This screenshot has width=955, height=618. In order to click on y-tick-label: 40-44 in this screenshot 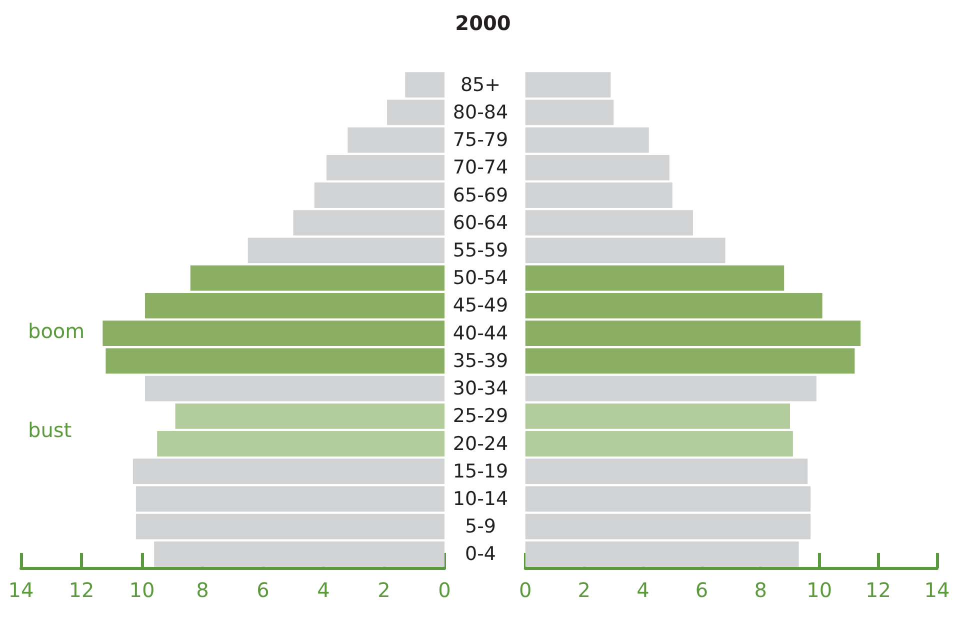, I will do `click(480, 333)`.